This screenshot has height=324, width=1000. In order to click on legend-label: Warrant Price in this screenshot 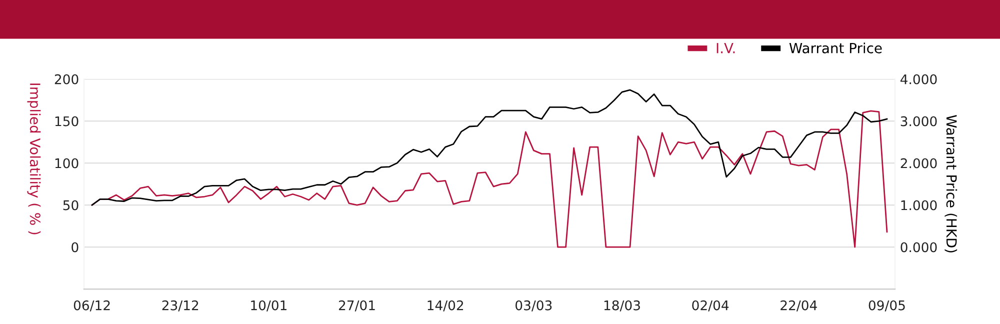, I will do `click(835, 48)`.